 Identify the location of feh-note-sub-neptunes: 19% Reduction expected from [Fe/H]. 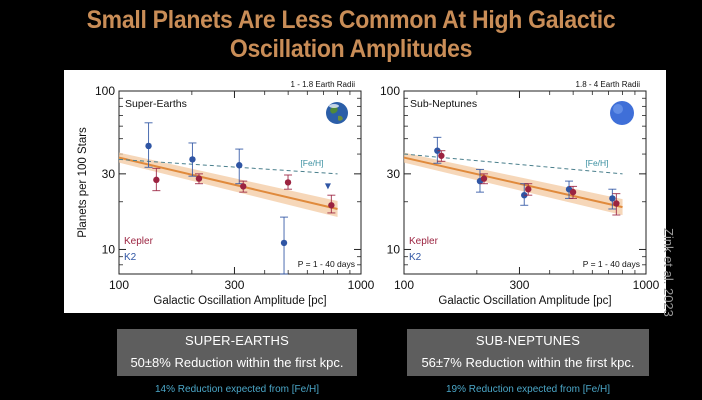
(528, 389).